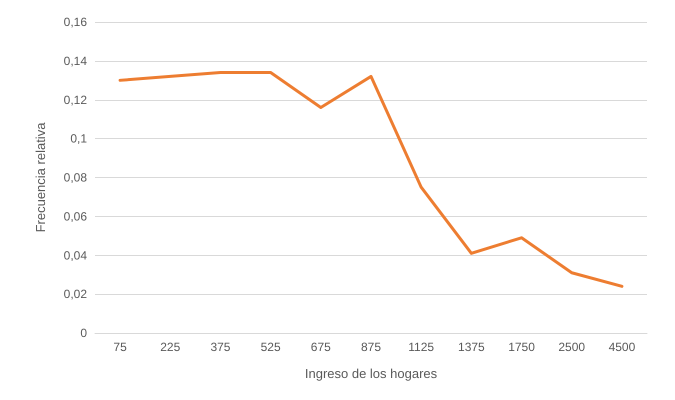  I want to click on y-tick-label: 0,08, so click(76, 177).